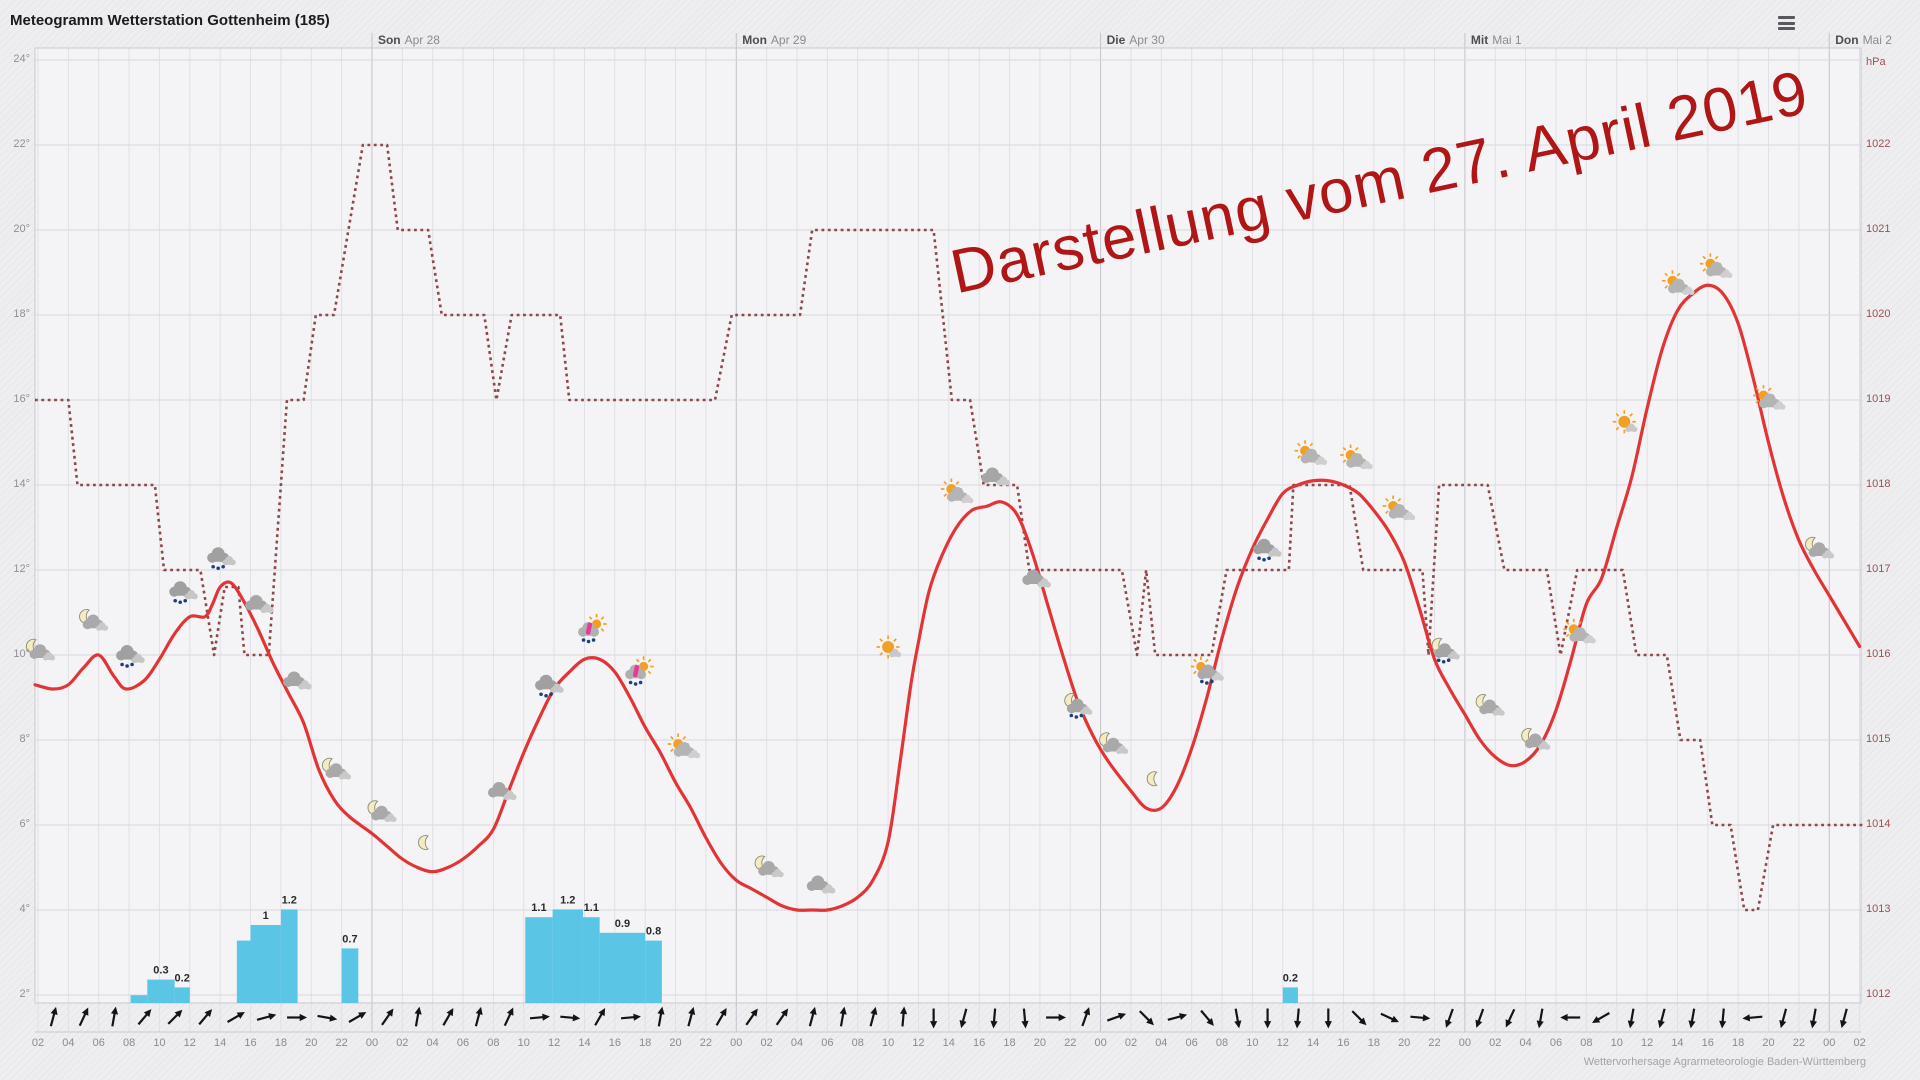  Describe the element at coordinates (1878, 654) in the screenshot. I see `pressure-axis-label: 1016` at that location.